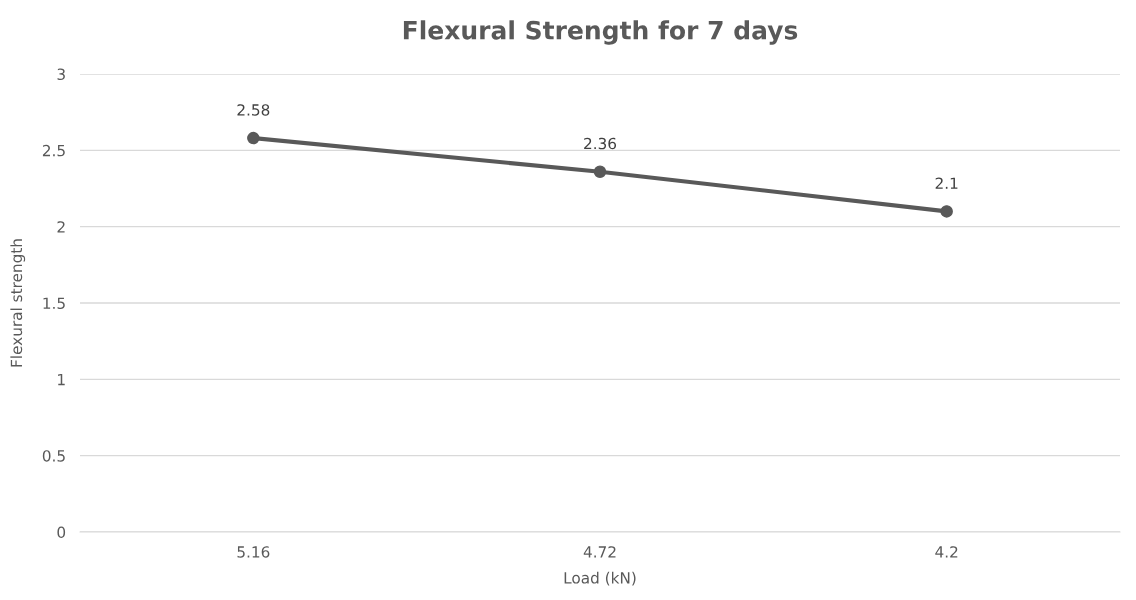  Describe the element at coordinates (54, 303) in the screenshot. I see `y-tick-label: 1.5` at that location.